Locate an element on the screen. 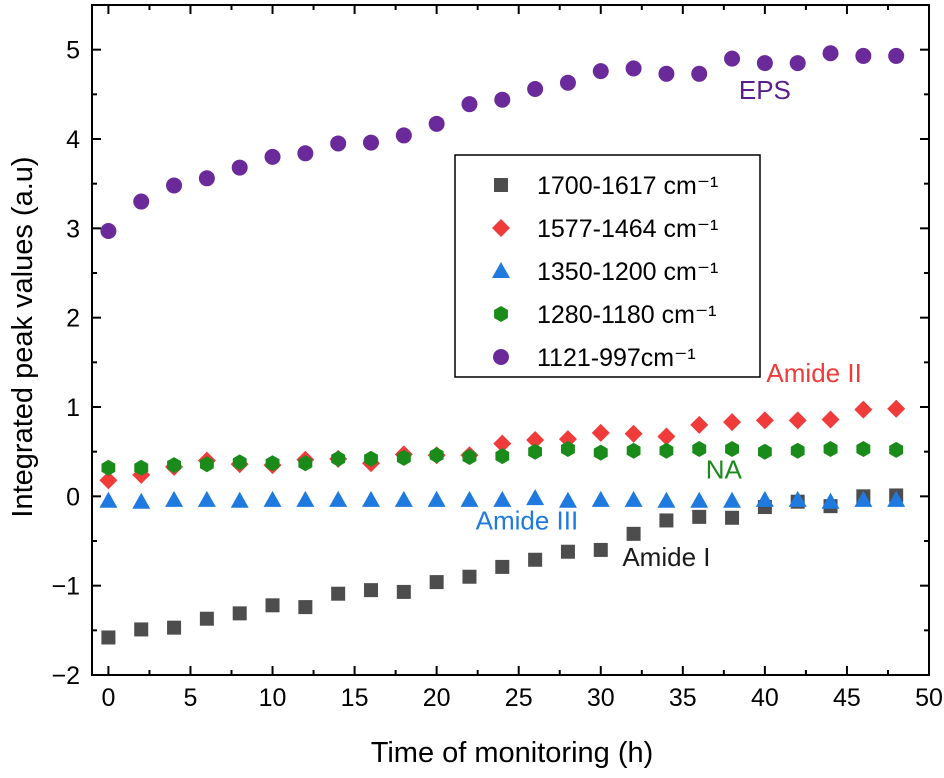 This screenshot has width=944, height=778. legend-label: 1577-1464 cm⁻¹ is located at coordinates (627, 229).